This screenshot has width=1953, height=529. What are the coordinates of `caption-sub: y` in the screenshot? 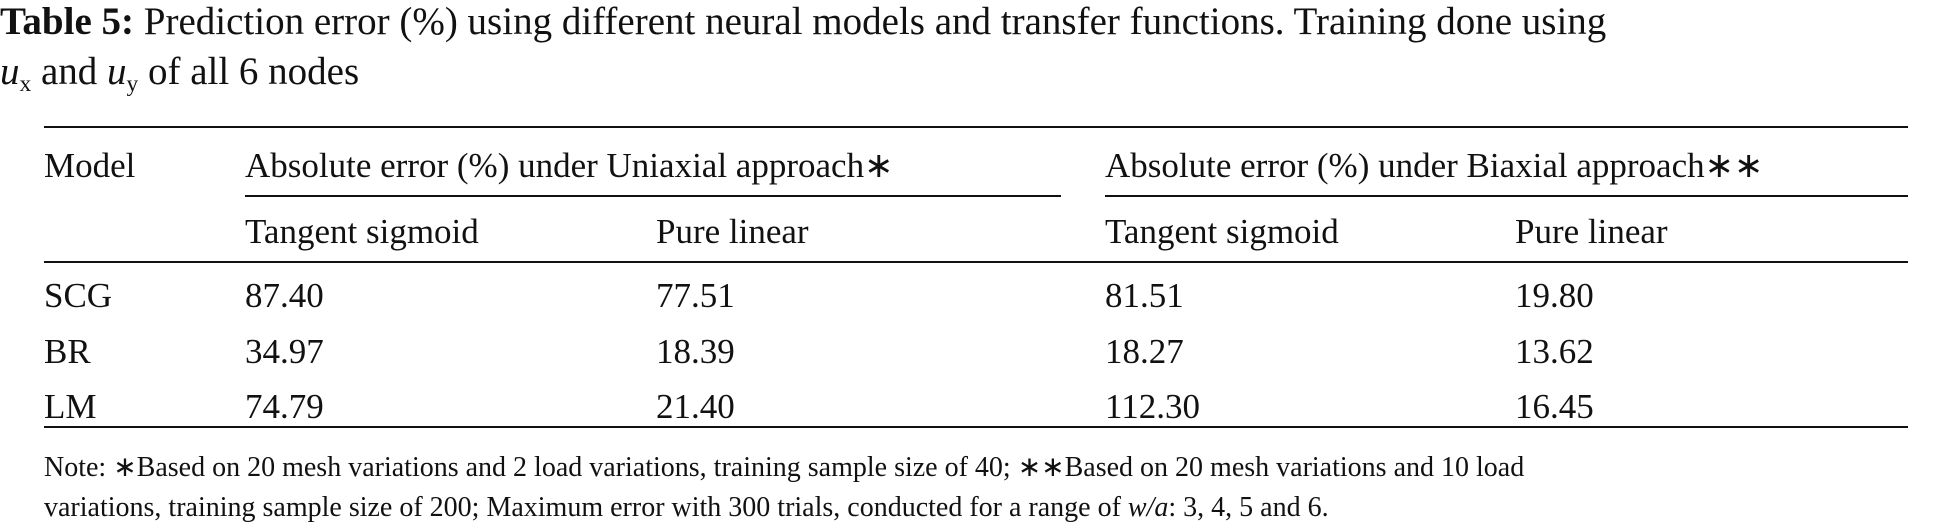 It's located at (132, 84).